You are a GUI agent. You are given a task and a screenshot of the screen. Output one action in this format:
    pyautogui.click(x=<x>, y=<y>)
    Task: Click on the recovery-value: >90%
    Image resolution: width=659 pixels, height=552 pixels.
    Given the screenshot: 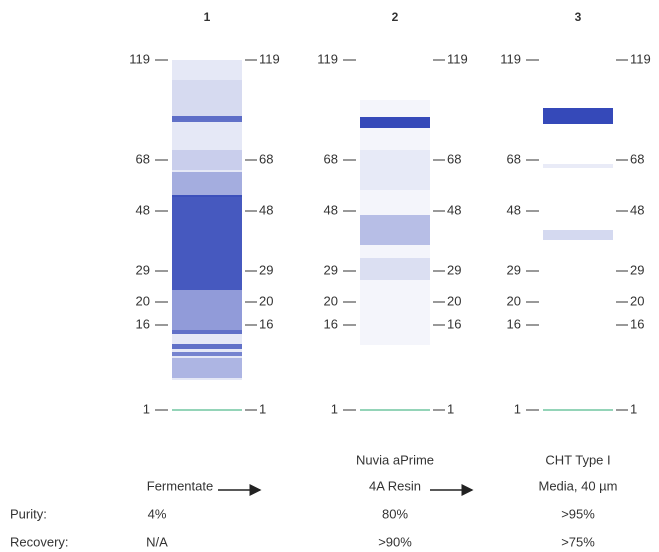 What is the action you would take?
    pyautogui.click(x=395, y=541)
    